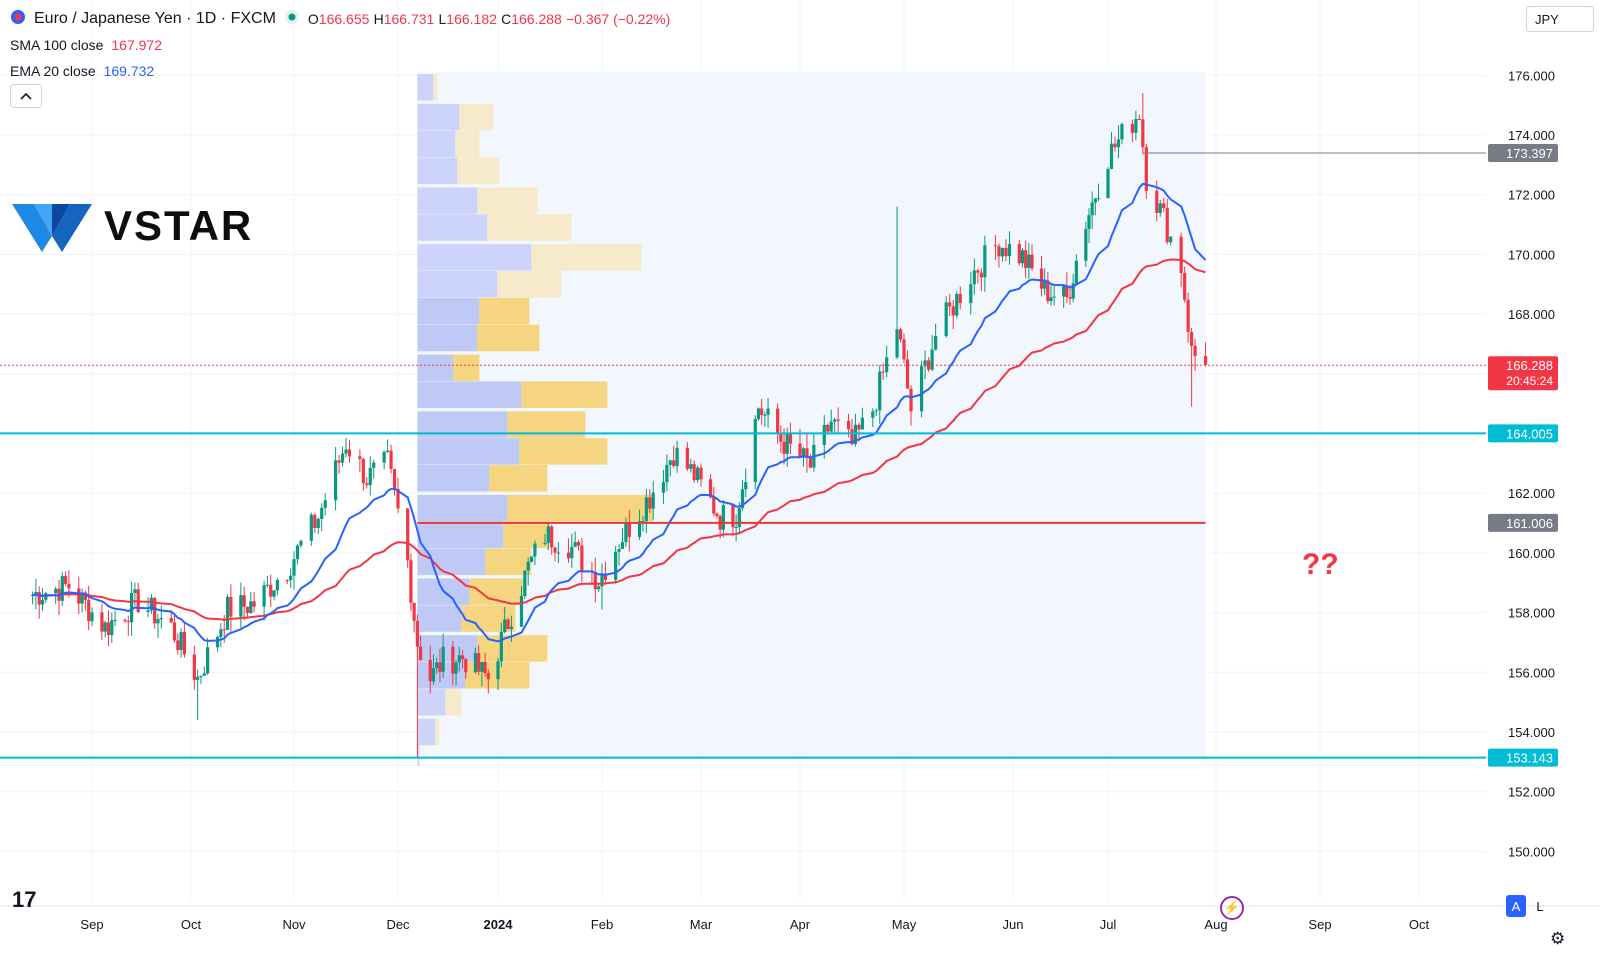 The width and height of the screenshot is (1600, 958). What do you see at coordinates (340, 71) in the screenshot?
I see `indicator-ema: EMA 20 close 169.732` at bounding box center [340, 71].